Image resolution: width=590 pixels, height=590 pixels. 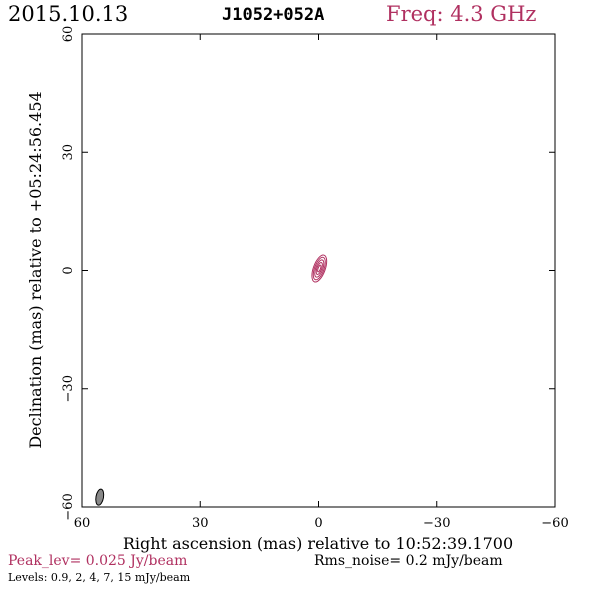 I want to click on x-tick-label: −30, so click(x=436, y=523).